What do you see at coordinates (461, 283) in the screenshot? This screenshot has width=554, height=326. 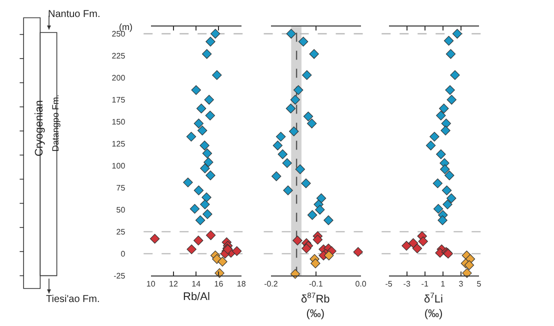 I see `x-tick-label: 3` at bounding box center [461, 283].